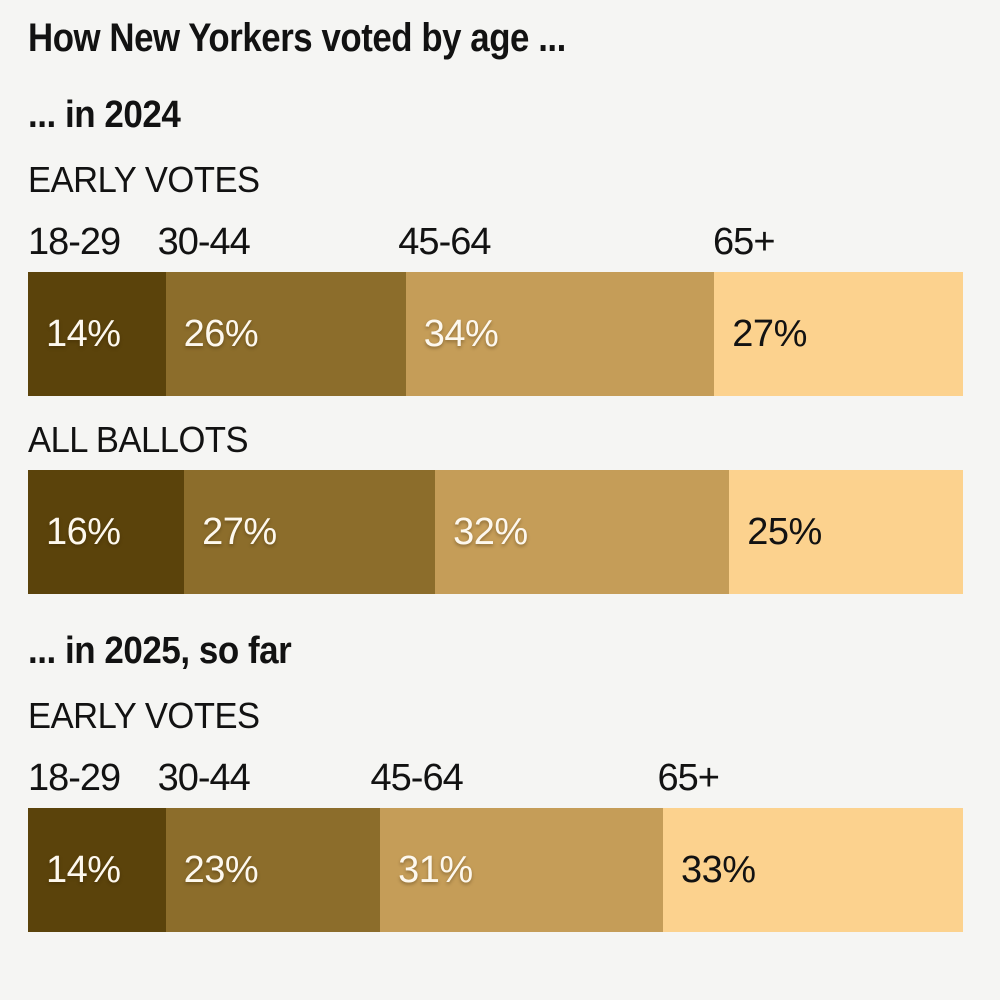  Describe the element at coordinates (104, 115) in the screenshot. I see `section-heading: ... in 2024` at that location.